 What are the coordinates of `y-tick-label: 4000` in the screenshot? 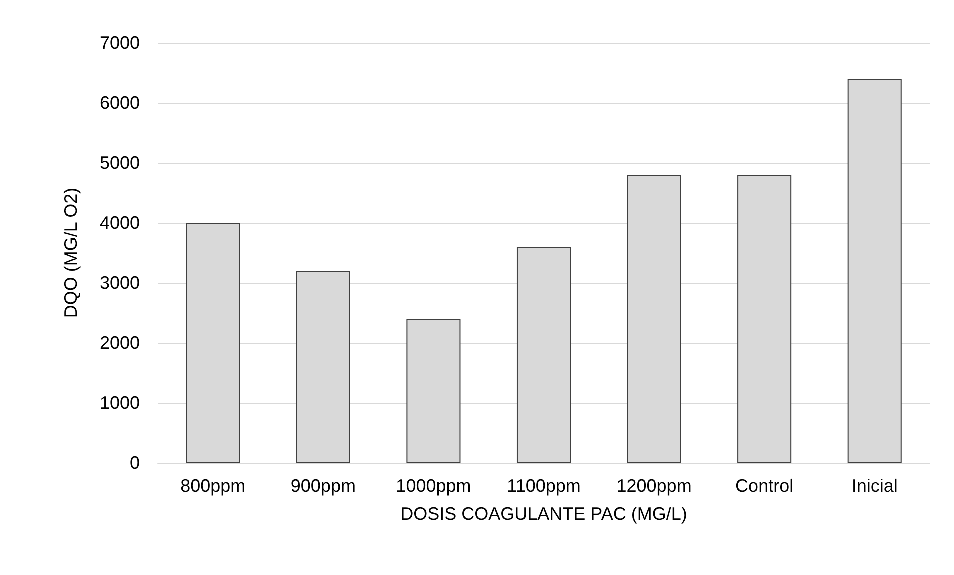 It's located at (120, 223).